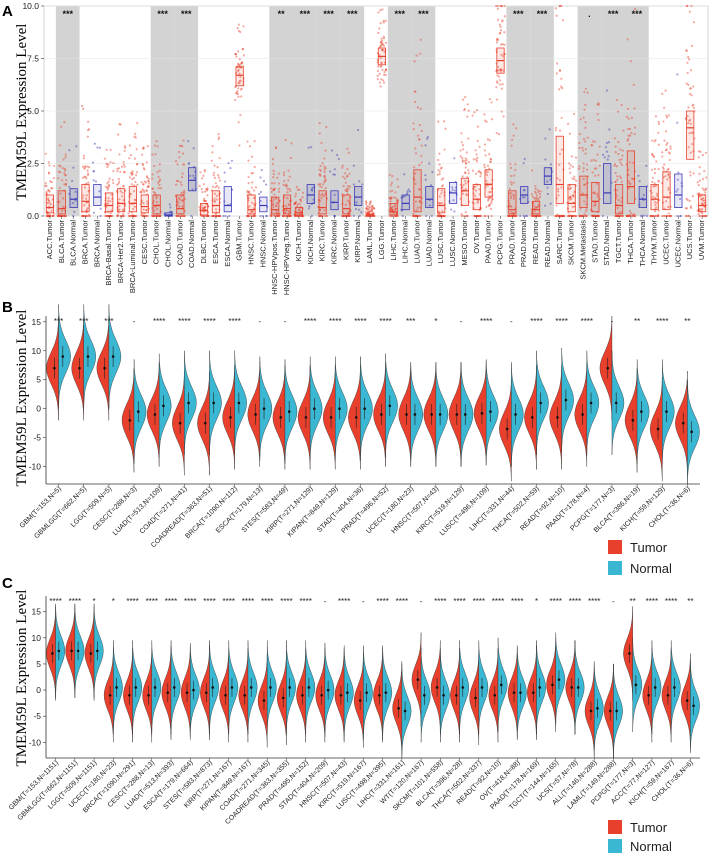 This screenshot has width=710, height=857. I want to click on x-tick-label: THCA.Normal, so click(642, 243).